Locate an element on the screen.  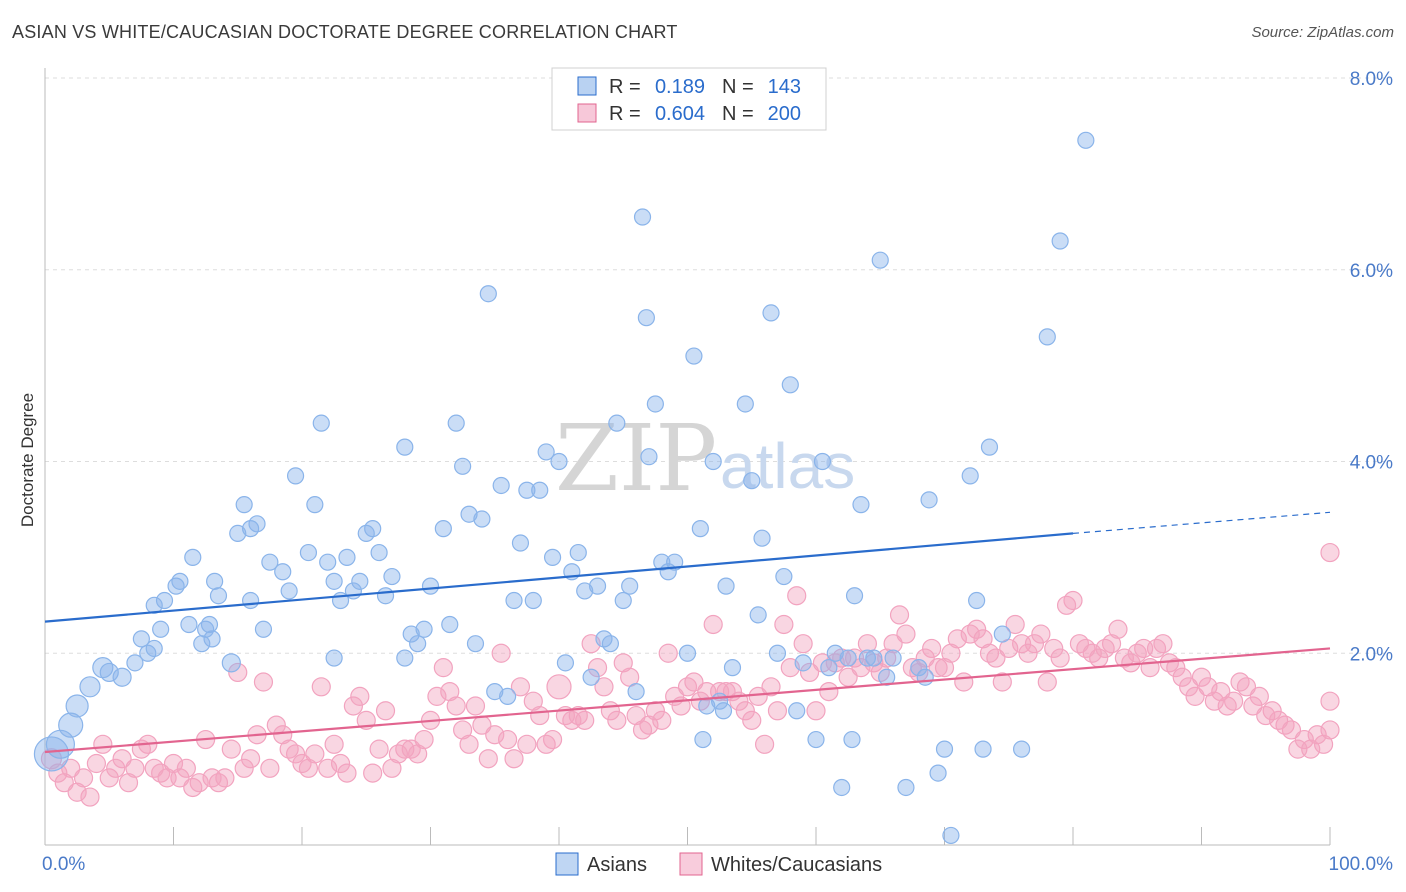
stats-r-value-1: 0.604 is located at coordinates (680, 114).